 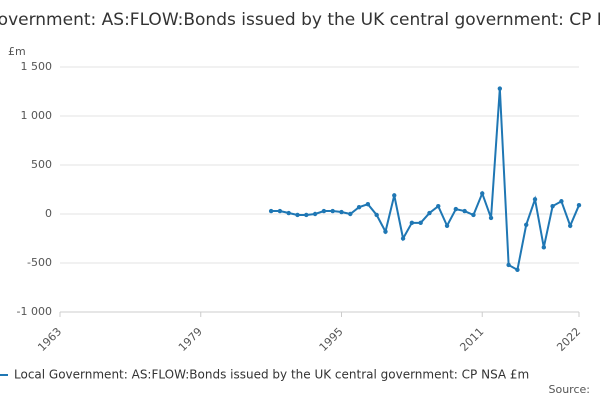 I want to click on source: Source:, so click(x=570, y=389).